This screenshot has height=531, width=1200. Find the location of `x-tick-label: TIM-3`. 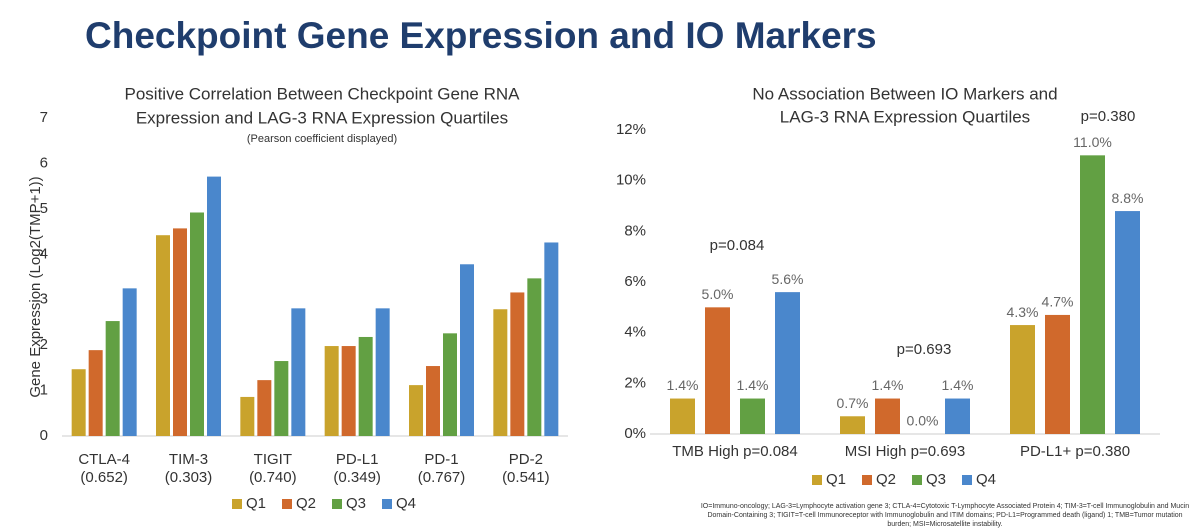

x-tick-label: TIM-3 is located at coordinates (188, 459).